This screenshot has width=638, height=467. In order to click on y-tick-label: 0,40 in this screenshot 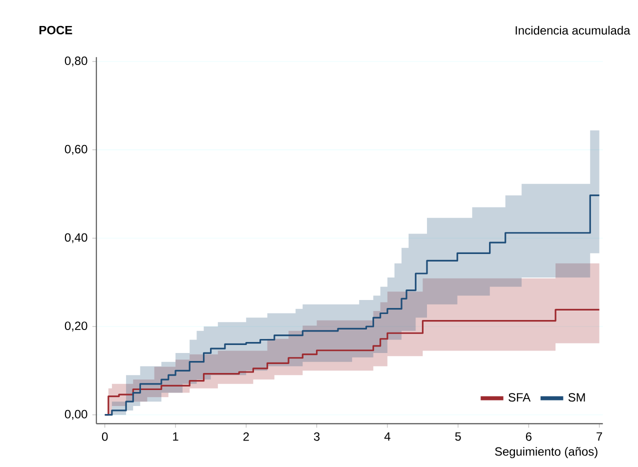, I will do `click(76, 238)`.